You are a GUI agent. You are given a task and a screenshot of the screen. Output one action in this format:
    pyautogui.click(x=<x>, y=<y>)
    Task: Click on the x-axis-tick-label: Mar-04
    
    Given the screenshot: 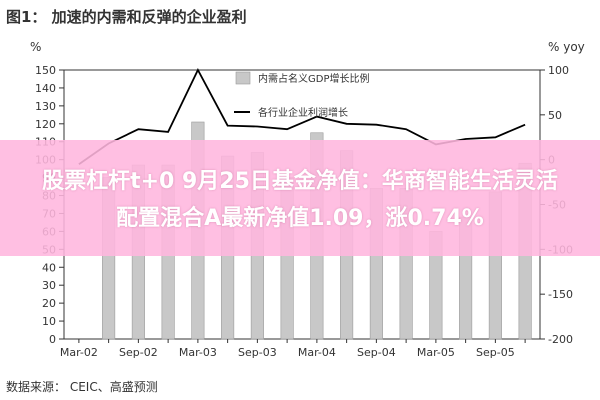 What is the action you would take?
    pyautogui.click(x=317, y=352)
    